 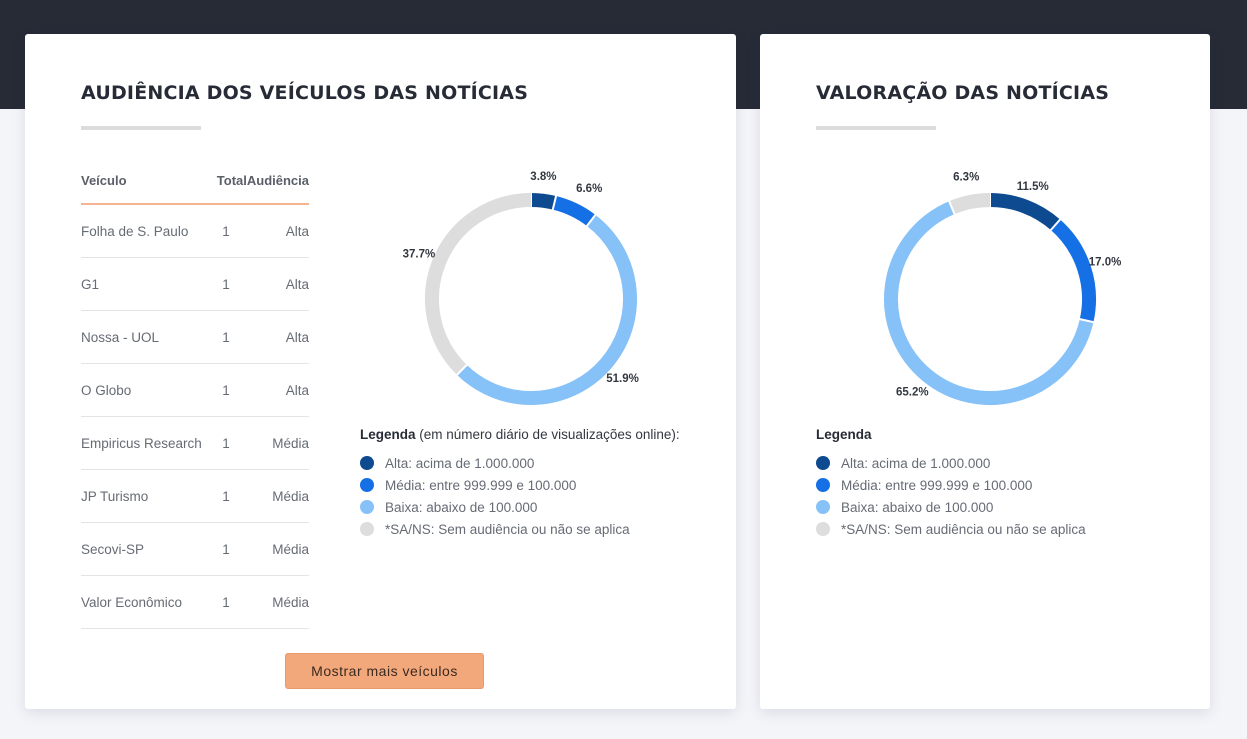 What do you see at coordinates (951, 434) in the screenshot?
I see `legend-title: Legenda` at bounding box center [951, 434].